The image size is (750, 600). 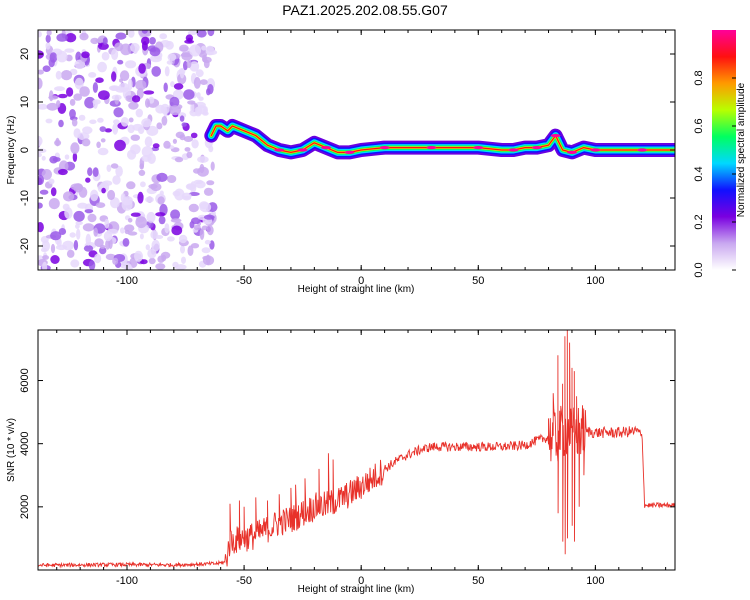 What do you see at coordinates (25, 507) in the screenshot?
I see `y-tick-label: 2000` at bounding box center [25, 507].